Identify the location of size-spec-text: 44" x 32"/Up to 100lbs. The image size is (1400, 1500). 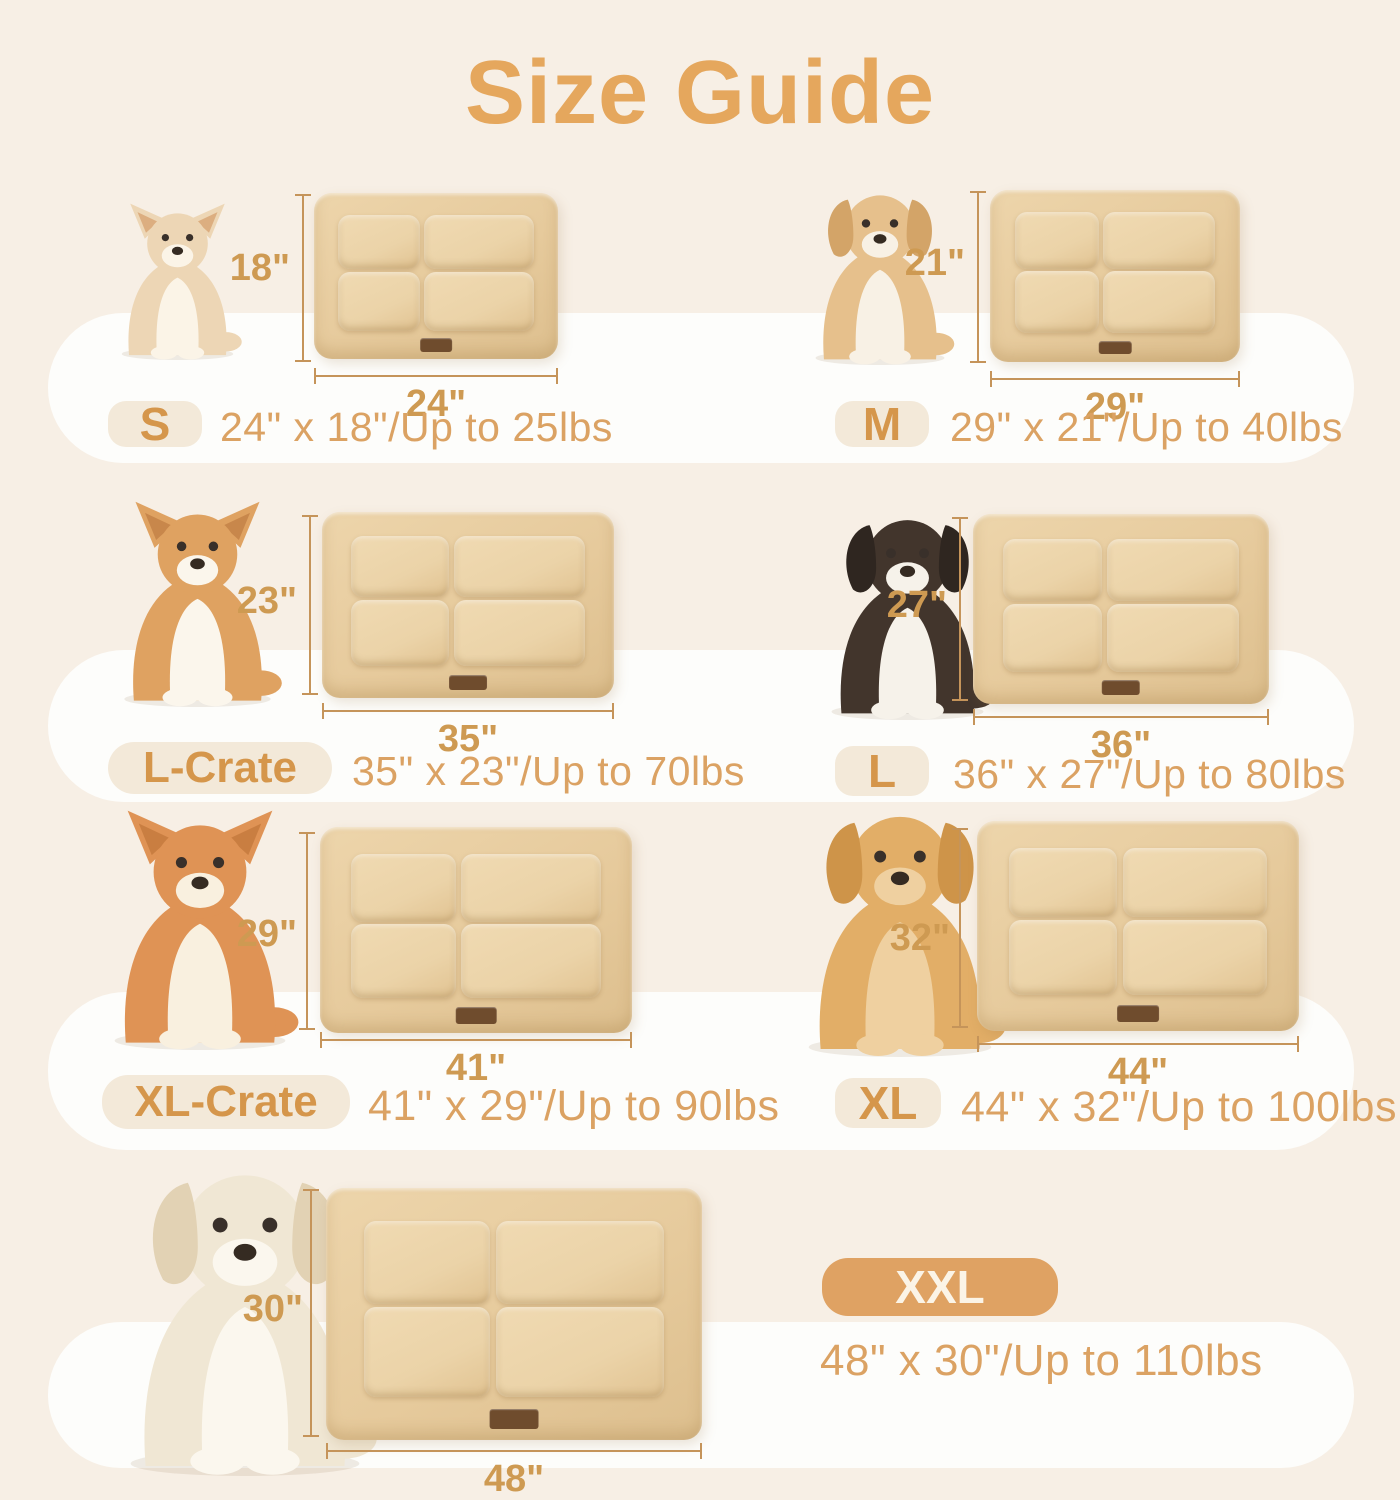
(1179, 1107).